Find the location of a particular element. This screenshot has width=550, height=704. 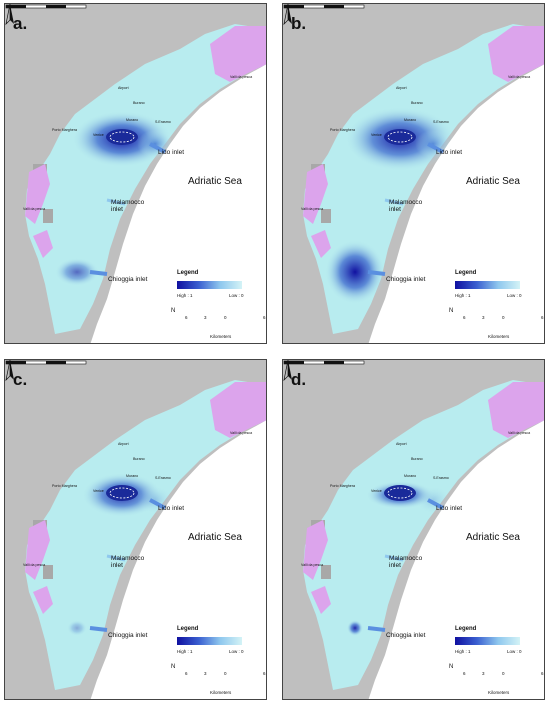

panel-letter: c. is located at coordinates (20, 379).